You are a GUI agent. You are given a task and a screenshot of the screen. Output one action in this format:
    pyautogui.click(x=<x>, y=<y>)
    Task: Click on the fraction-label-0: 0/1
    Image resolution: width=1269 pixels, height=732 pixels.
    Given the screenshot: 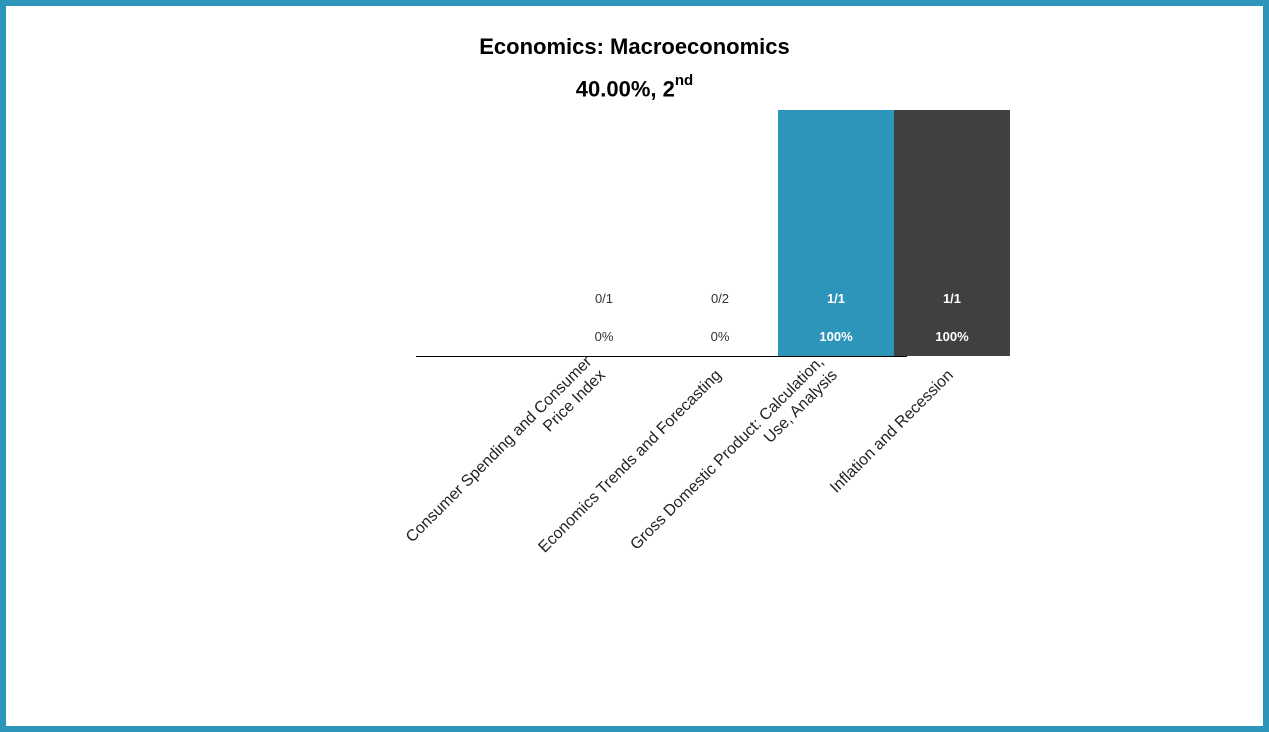 What is the action you would take?
    pyautogui.click(x=604, y=298)
    